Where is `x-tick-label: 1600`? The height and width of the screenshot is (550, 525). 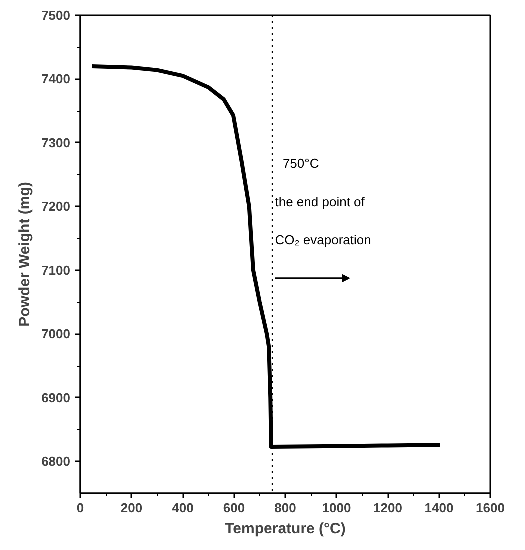 x-tick-label: 1600 is located at coordinates (490, 508).